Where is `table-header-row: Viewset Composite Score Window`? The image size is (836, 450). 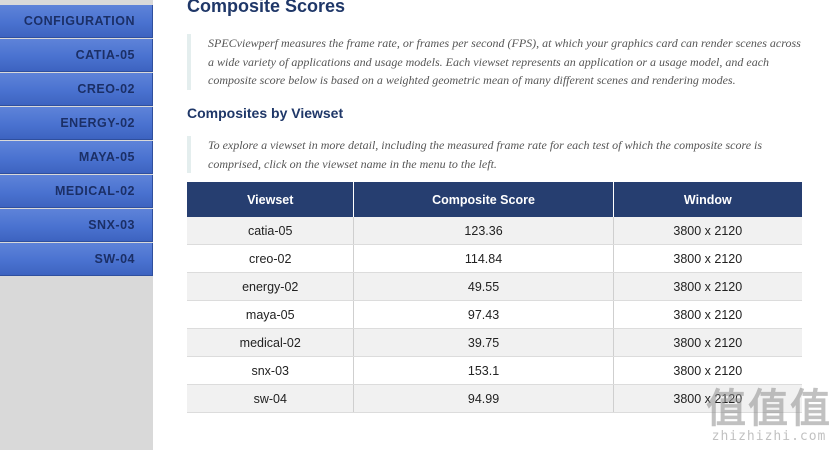
table-header-row: Viewset Composite Score Window is located at coordinates (494, 199).